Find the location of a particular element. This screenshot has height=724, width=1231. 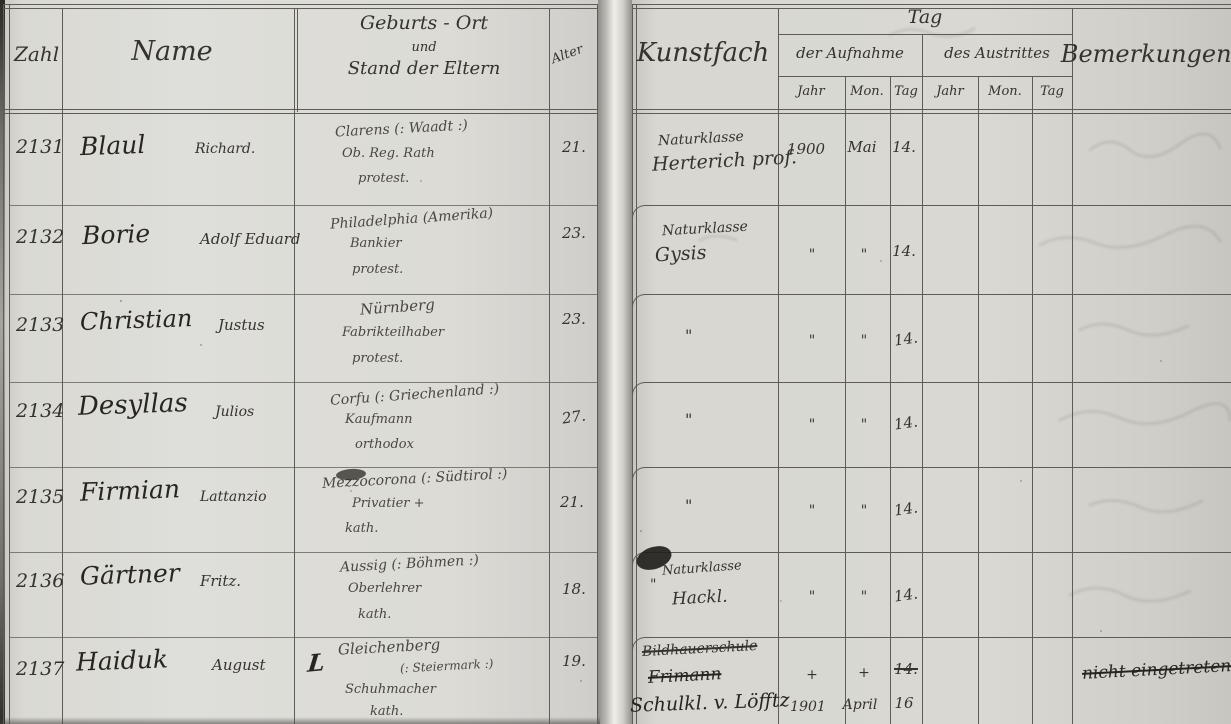

cell-confession: orthodox is located at coordinates (384, 444).